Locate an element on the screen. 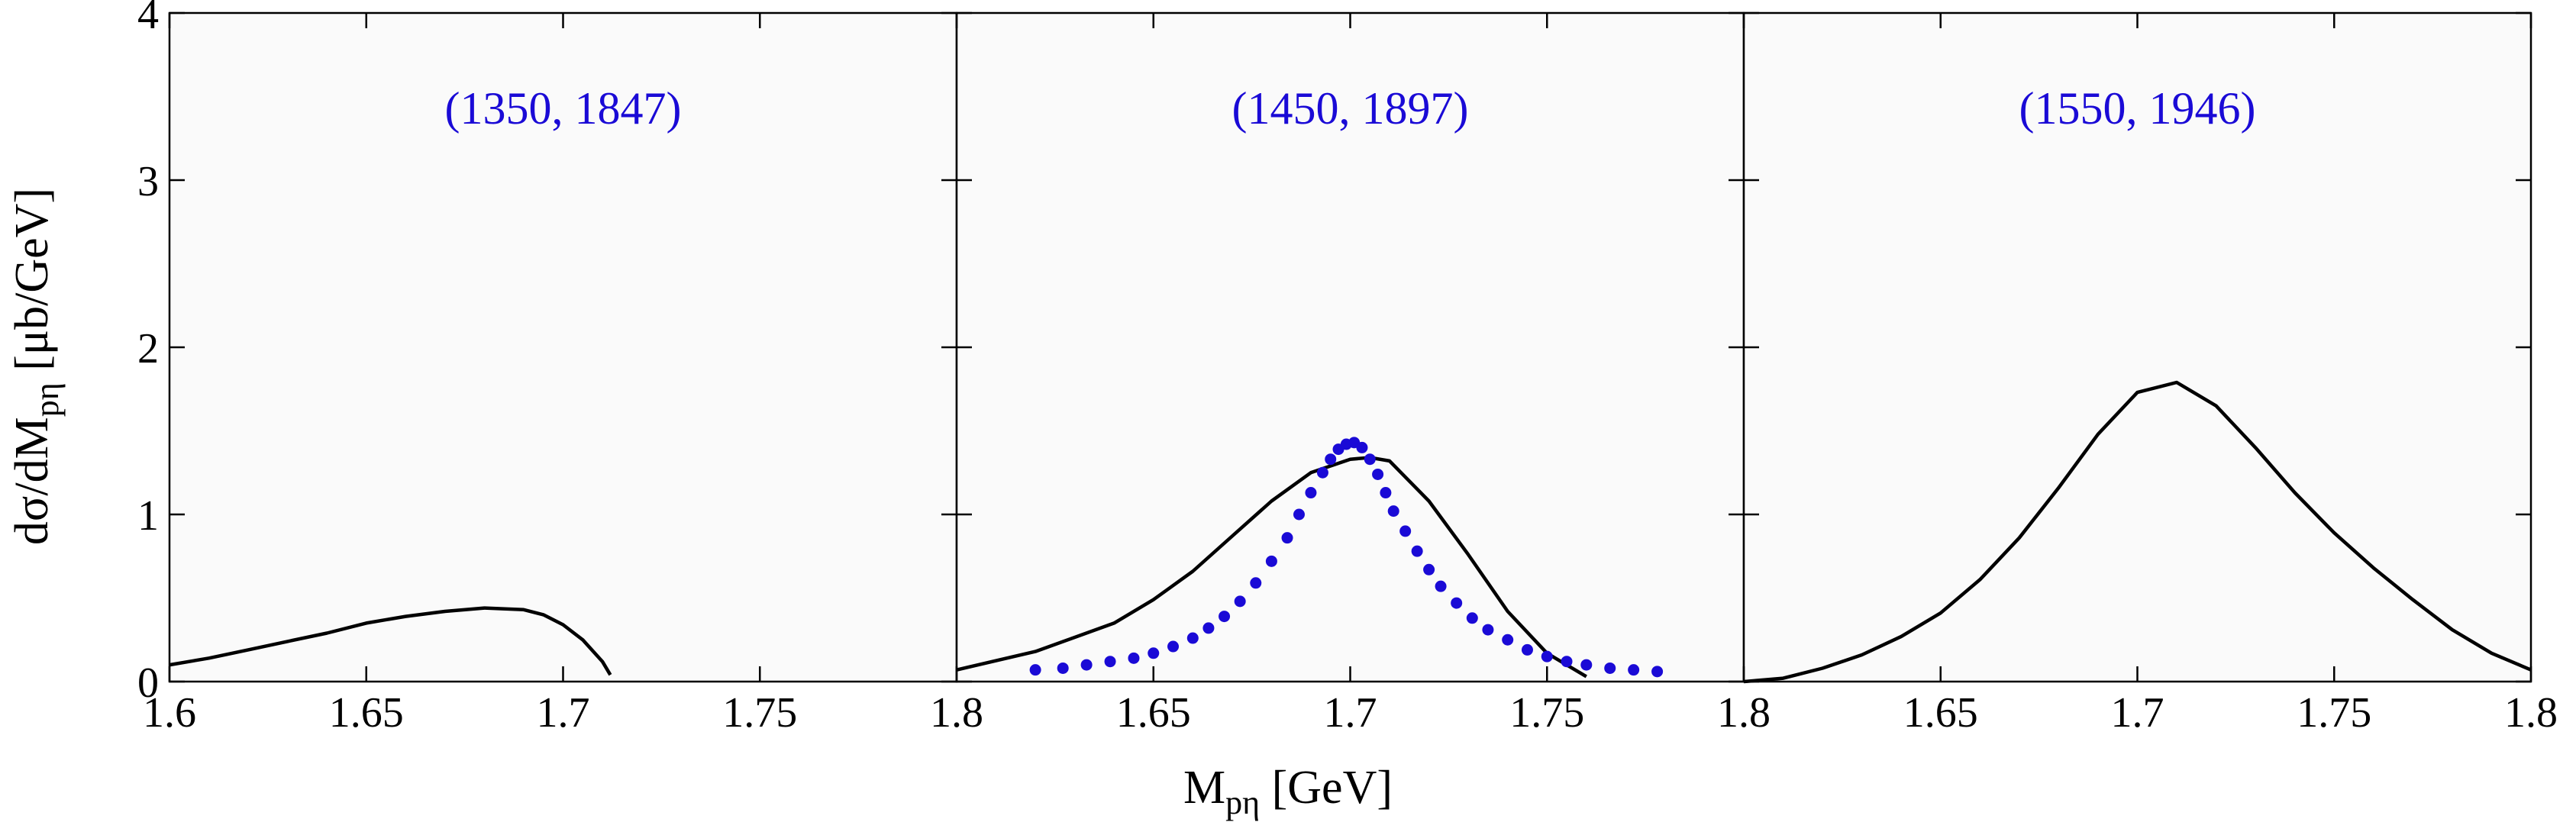  x-axis-title-unit: [GeV] is located at coordinates (1326, 788).